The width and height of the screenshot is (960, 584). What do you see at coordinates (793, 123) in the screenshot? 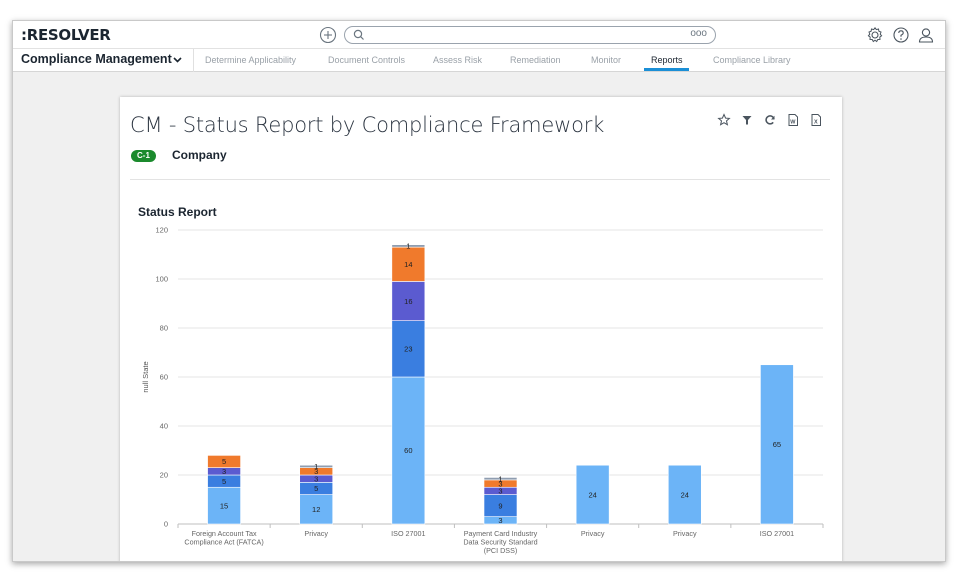
I see `svg-text: W` at bounding box center [793, 123].